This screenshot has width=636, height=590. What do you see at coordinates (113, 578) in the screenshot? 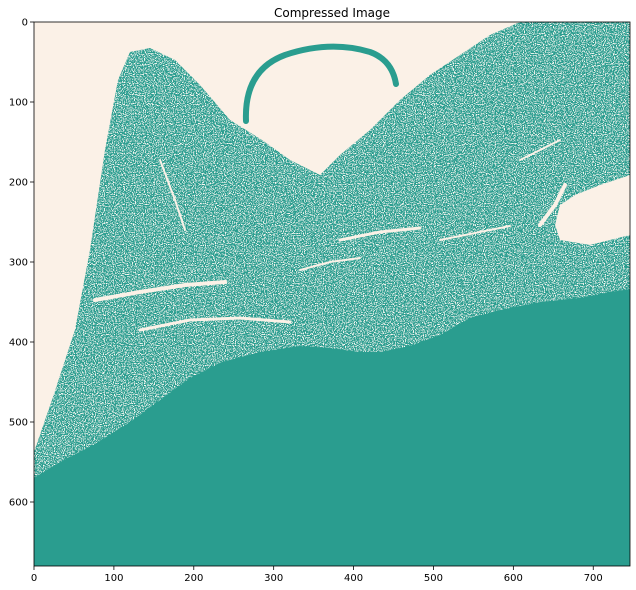
I see `x-tick-label: 100` at bounding box center [113, 578].